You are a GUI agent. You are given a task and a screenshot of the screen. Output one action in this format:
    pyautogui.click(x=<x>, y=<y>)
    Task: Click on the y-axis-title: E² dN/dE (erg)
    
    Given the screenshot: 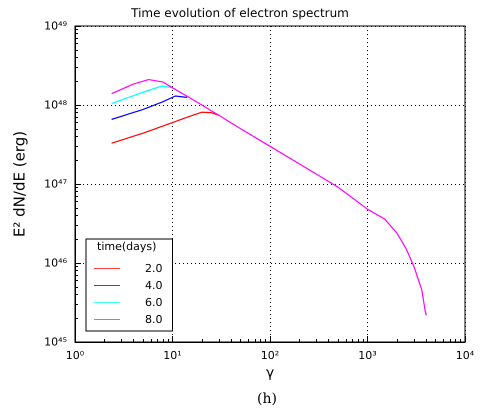 What is the action you would take?
    pyautogui.click(x=19, y=184)
    